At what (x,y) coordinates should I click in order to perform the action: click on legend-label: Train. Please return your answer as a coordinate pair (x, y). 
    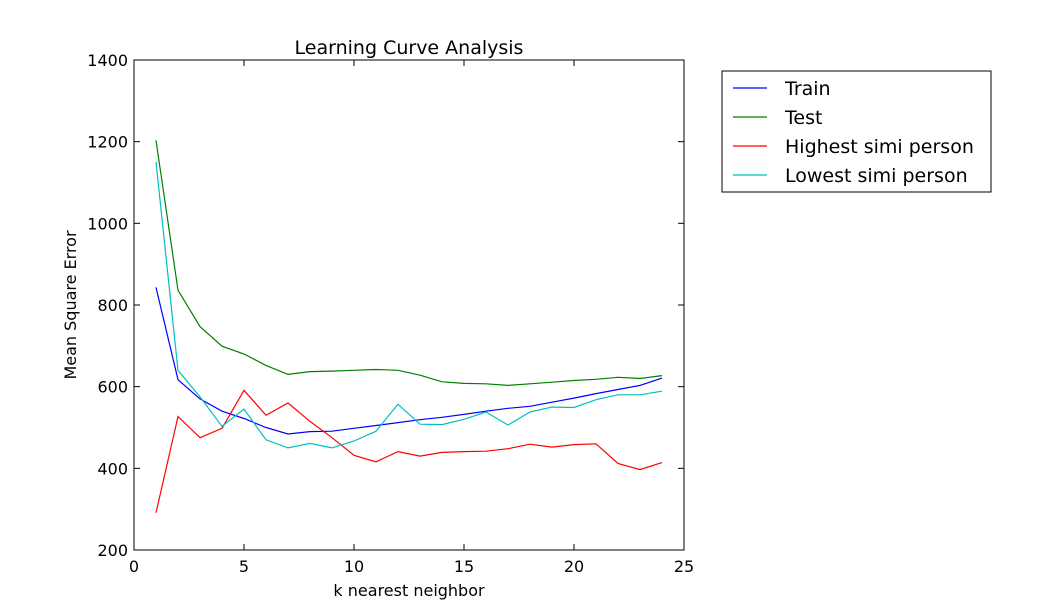
    Looking at the image, I should click on (807, 89).